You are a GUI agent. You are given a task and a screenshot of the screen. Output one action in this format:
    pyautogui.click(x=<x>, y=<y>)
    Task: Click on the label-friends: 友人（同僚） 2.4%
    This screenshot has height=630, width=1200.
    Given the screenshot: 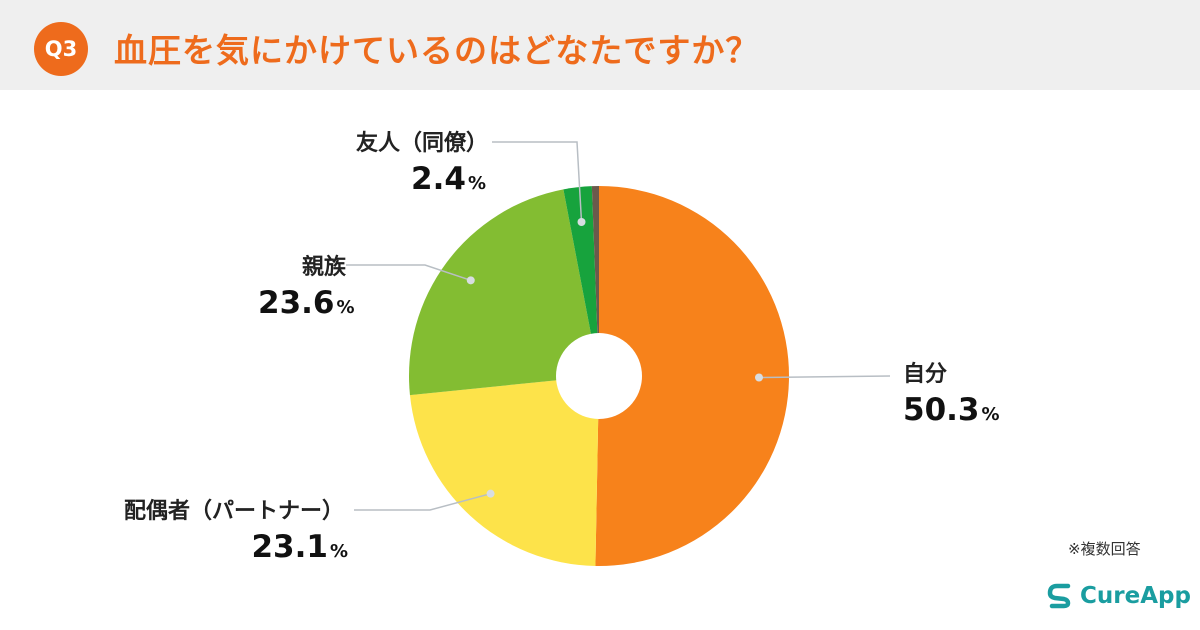 What is the action you would take?
    pyautogui.click(x=422, y=164)
    